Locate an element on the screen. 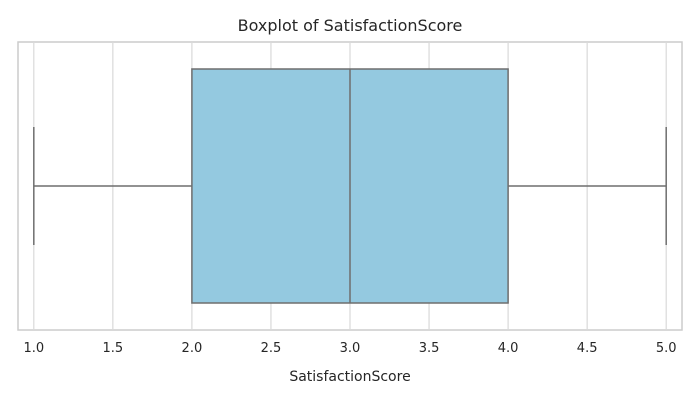 This screenshot has width=700, height=400. chart-title: Boxplot of SatisfactionScore is located at coordinates (350, 25).